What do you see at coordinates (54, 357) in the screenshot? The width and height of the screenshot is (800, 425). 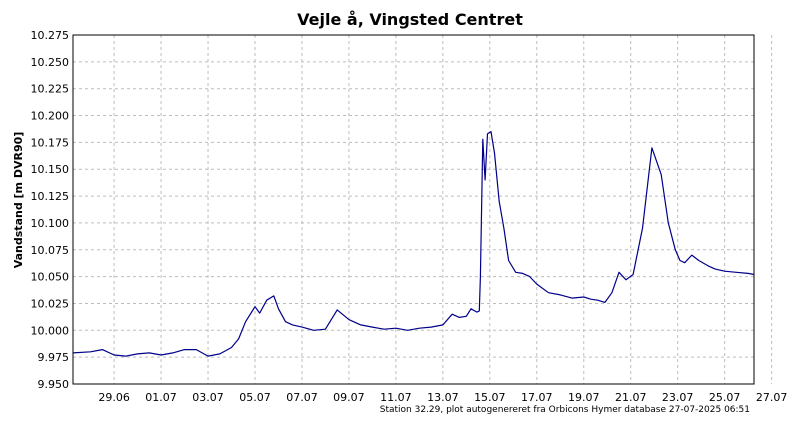 I see `y-tick-label: 9.975` at bounding box center [54, 357].